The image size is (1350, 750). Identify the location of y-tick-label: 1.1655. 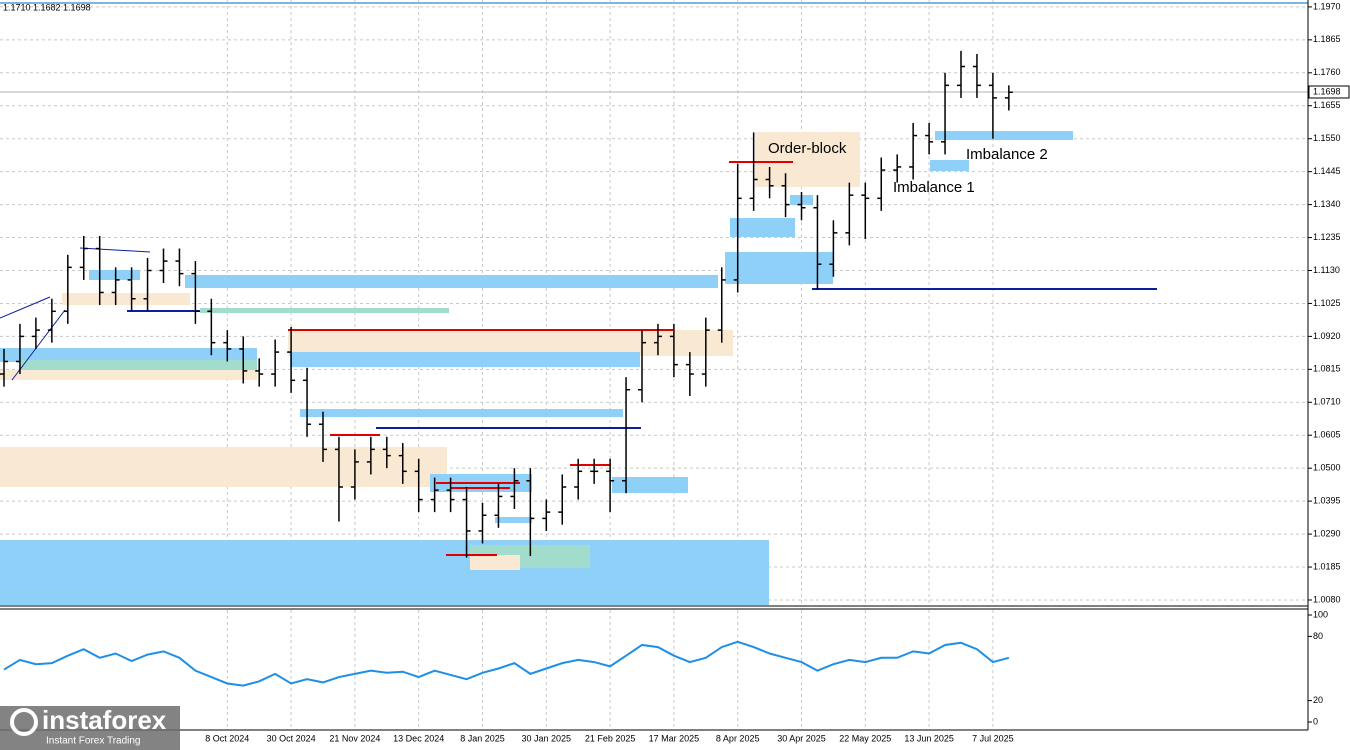
(1327, 105).